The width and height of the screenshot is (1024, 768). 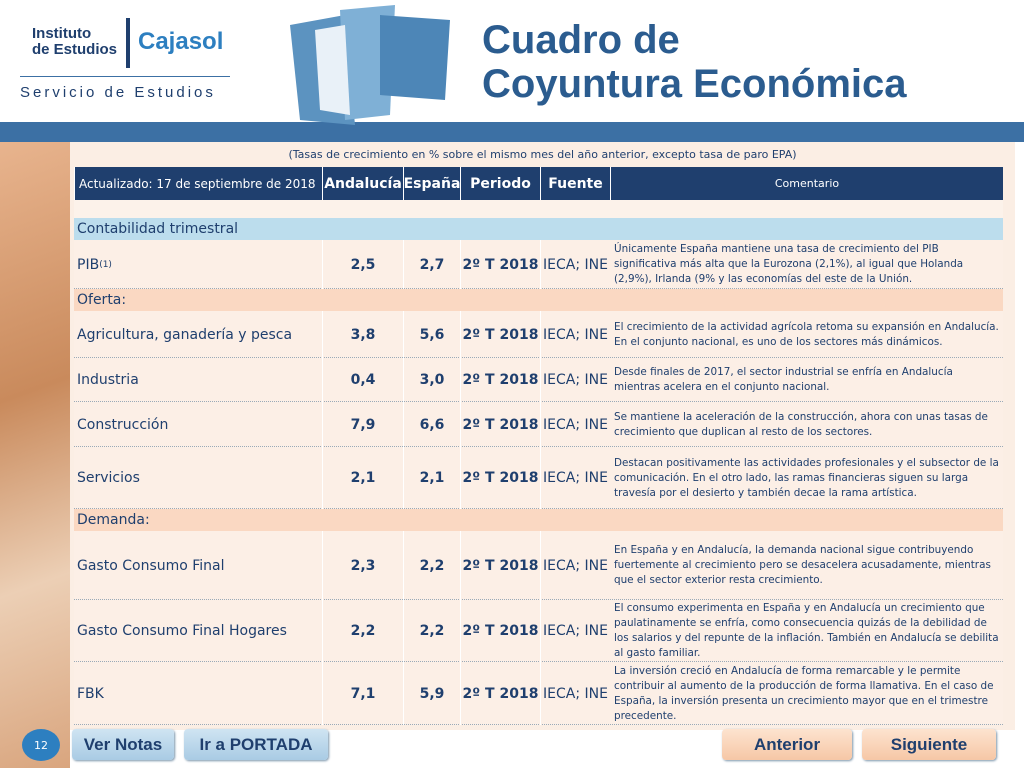 I want to click on logo-text: Instituto de Estudios, so click(x=74, y=42).